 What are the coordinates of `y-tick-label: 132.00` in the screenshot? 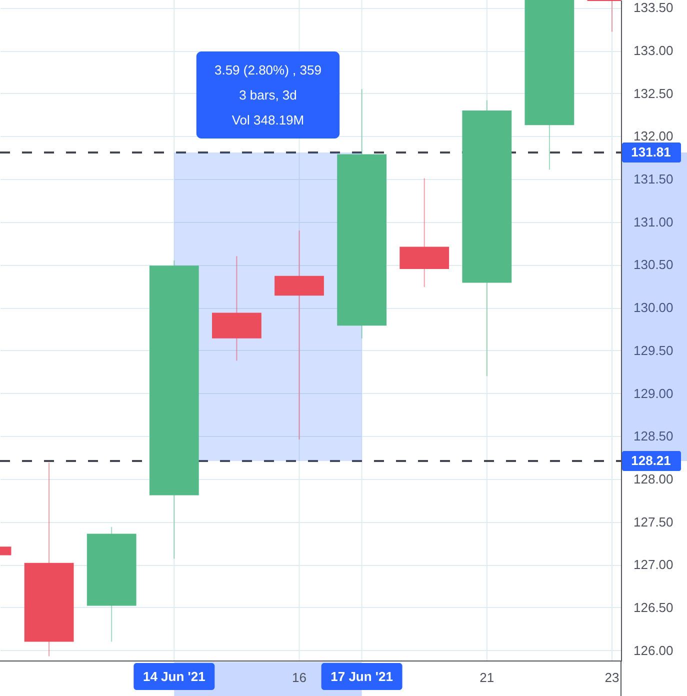 It's located at (654, 136).